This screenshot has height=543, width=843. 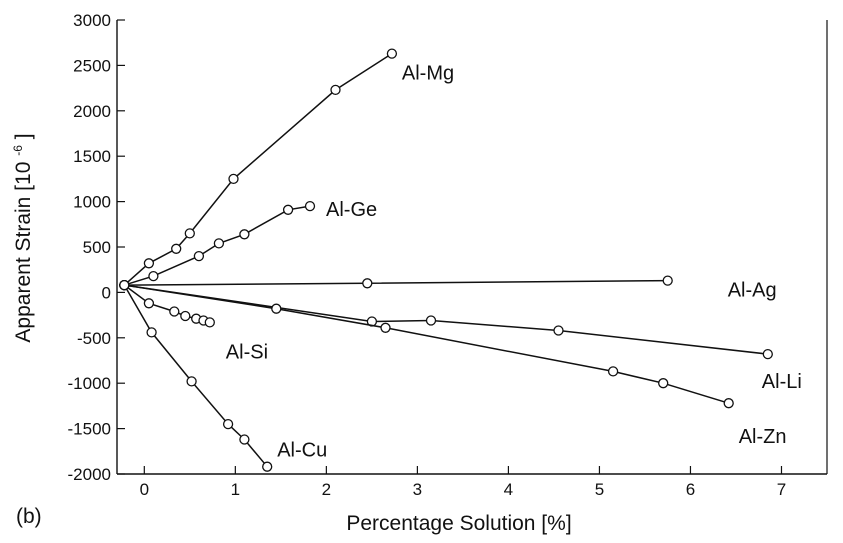 What do you see at coordinates (763, 437) in the screenshot?
I see `series-label: Al-Zn` at bounding box center [763, 437].